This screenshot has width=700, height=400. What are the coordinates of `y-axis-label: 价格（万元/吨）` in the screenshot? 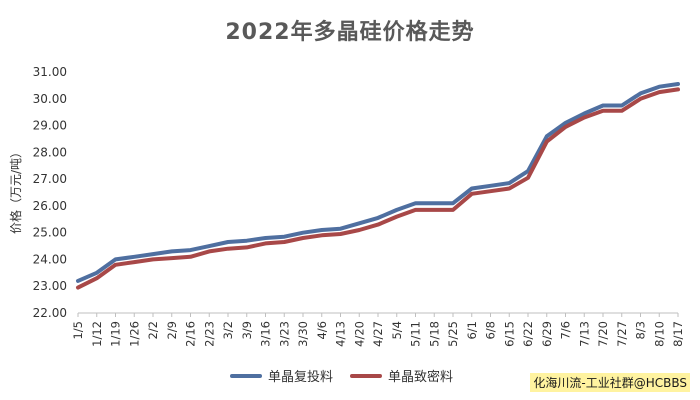 It's located at (15, 190).